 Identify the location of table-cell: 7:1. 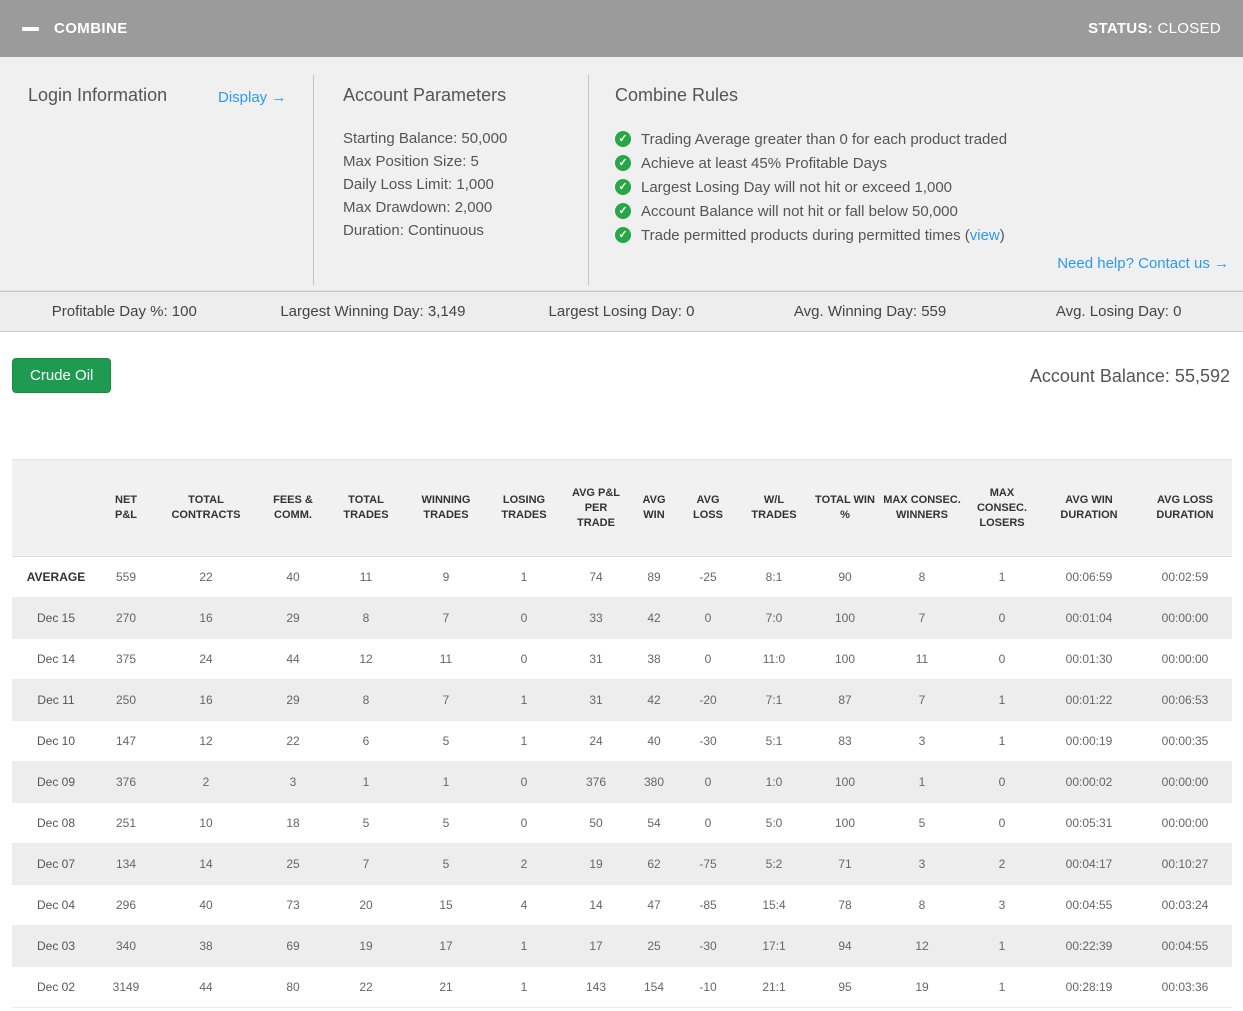
(774, 700).